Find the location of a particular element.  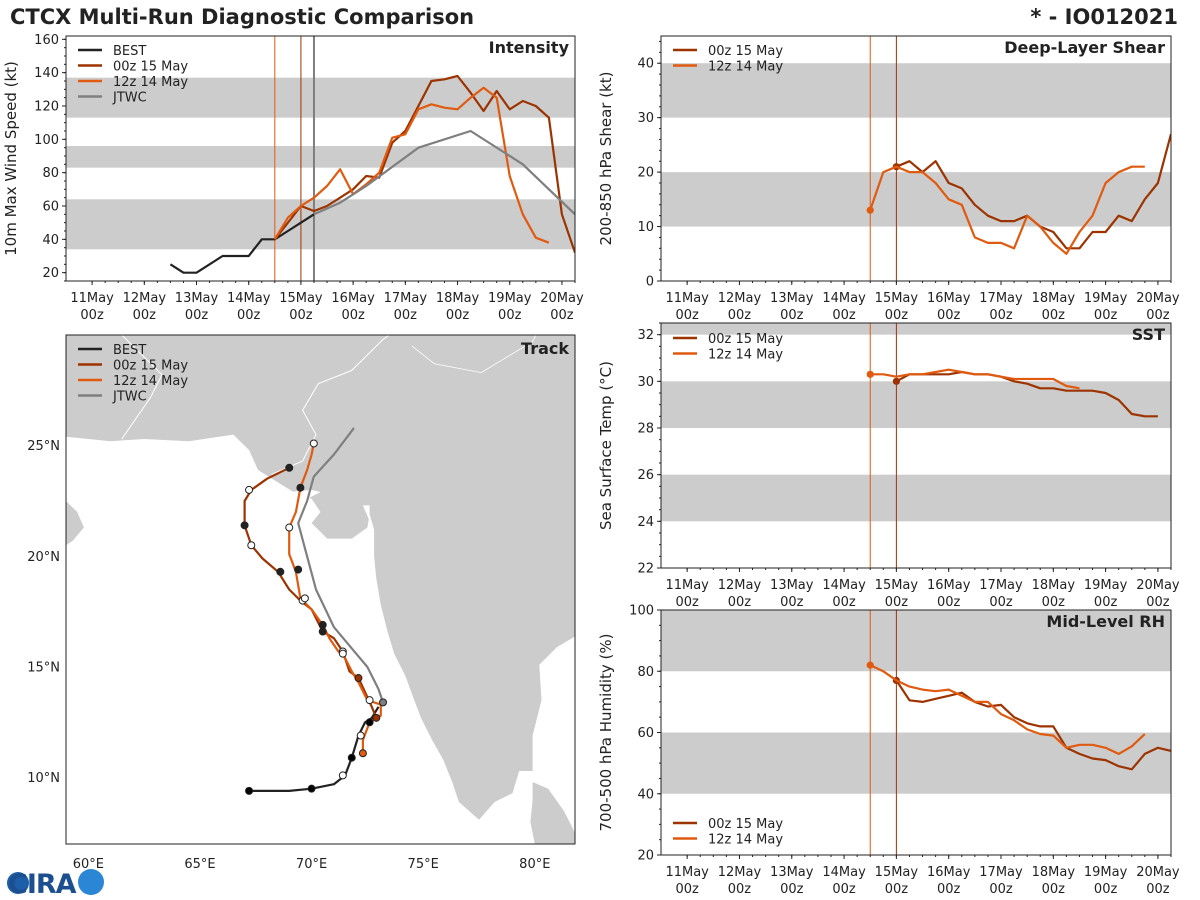

border-india-pakistan is located at coordinates (331, 405).